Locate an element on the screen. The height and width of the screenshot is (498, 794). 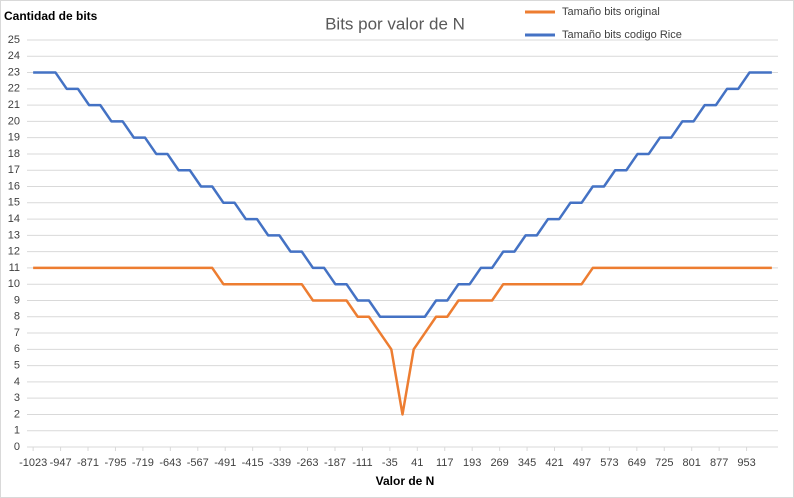
x-tick-label: -871 is located at coordinates (88, 463).